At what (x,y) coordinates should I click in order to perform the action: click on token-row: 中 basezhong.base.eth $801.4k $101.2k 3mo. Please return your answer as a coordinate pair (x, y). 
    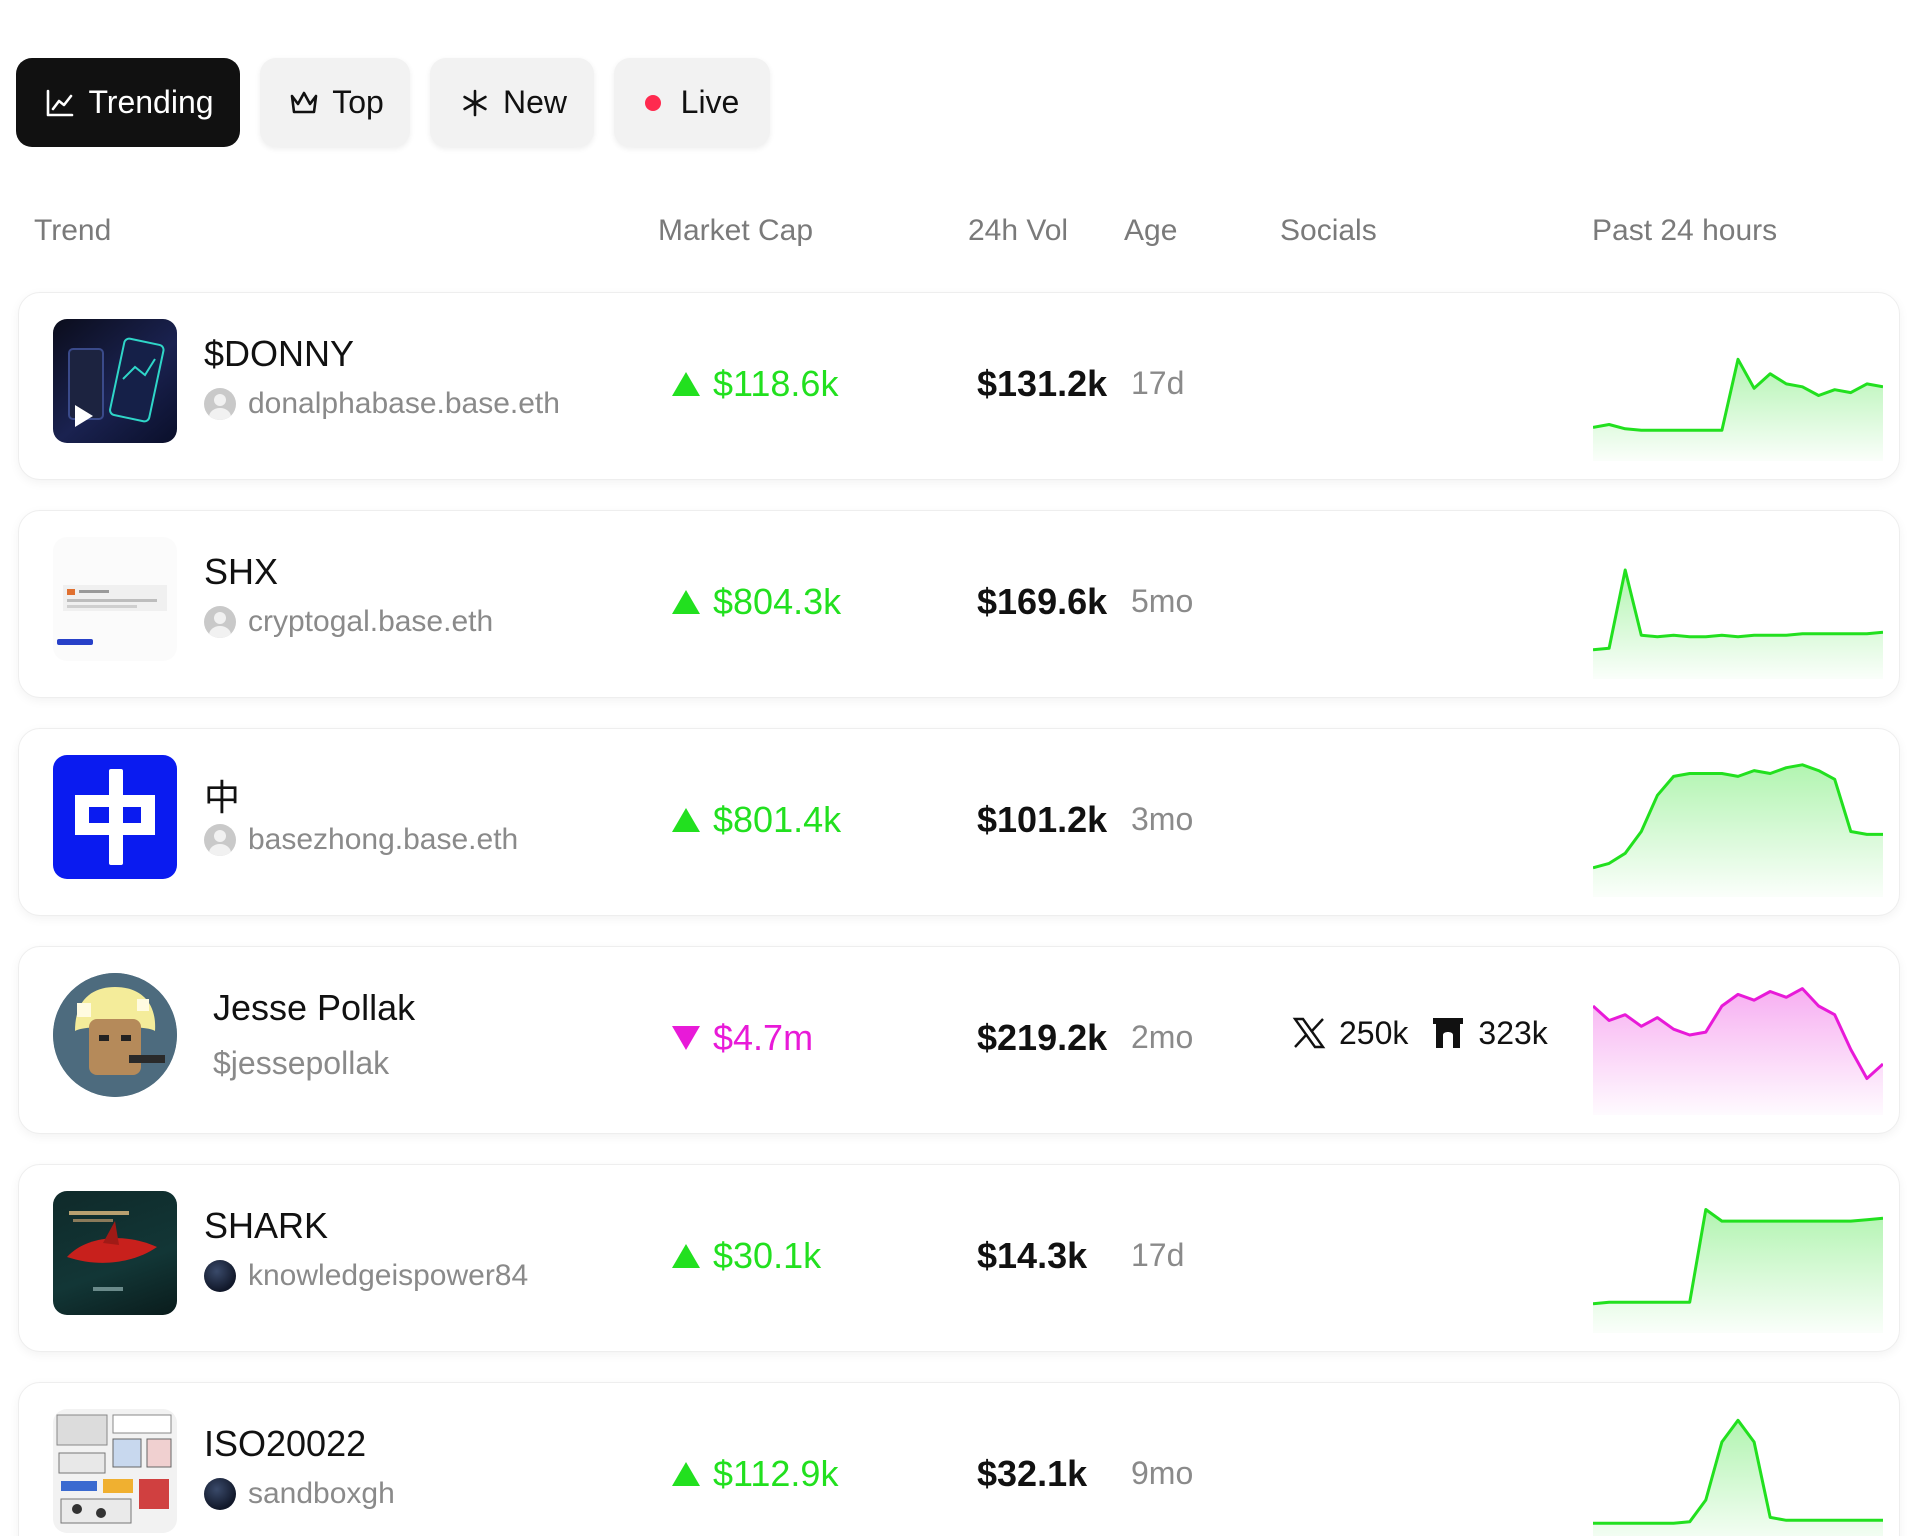
    Looking at the image, I should click on (959, 822).